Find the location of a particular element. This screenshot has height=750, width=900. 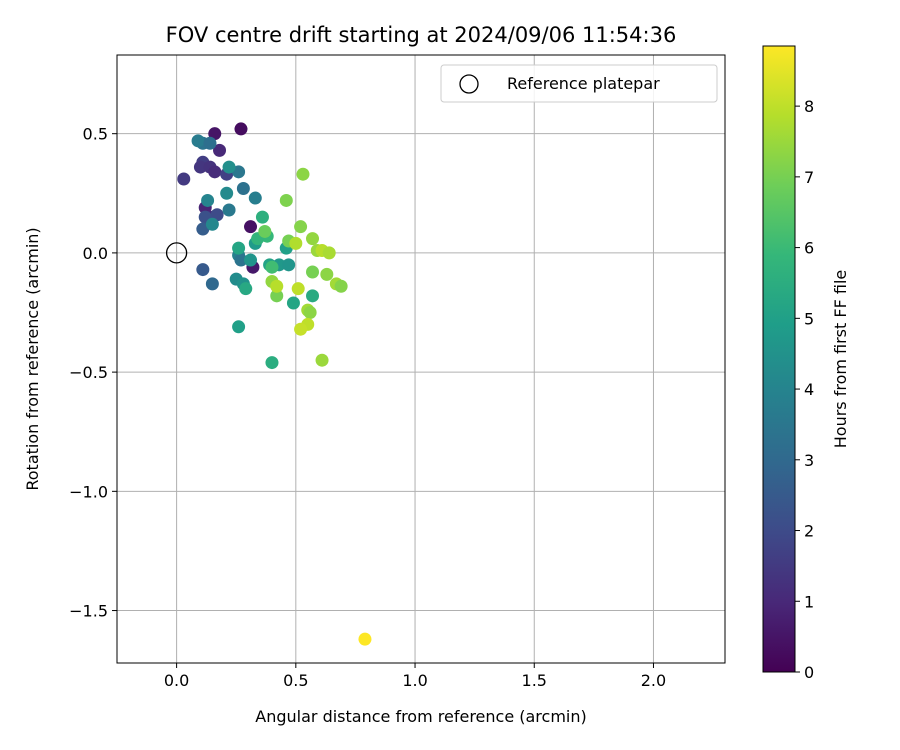

colorbar-tick-label: 3 is located at coordinates (809, 460).